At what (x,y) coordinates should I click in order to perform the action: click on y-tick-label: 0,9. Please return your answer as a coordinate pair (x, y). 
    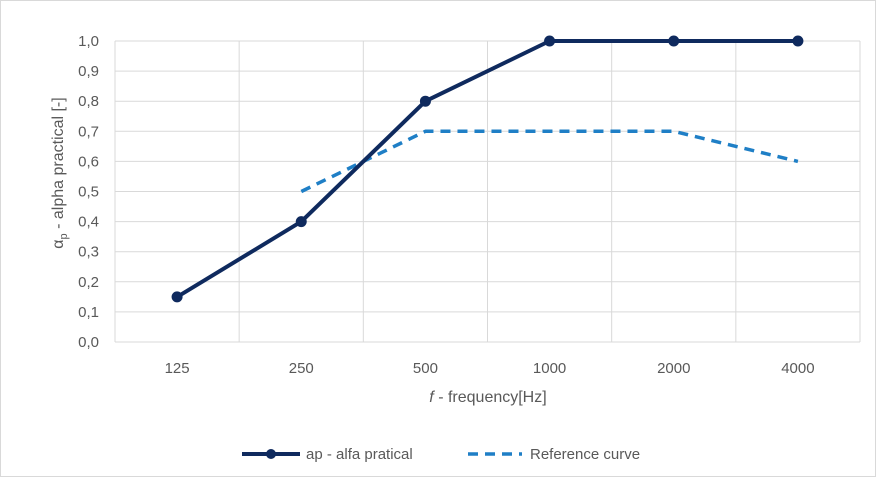
    Looking at the image, I should click on (88, 71).